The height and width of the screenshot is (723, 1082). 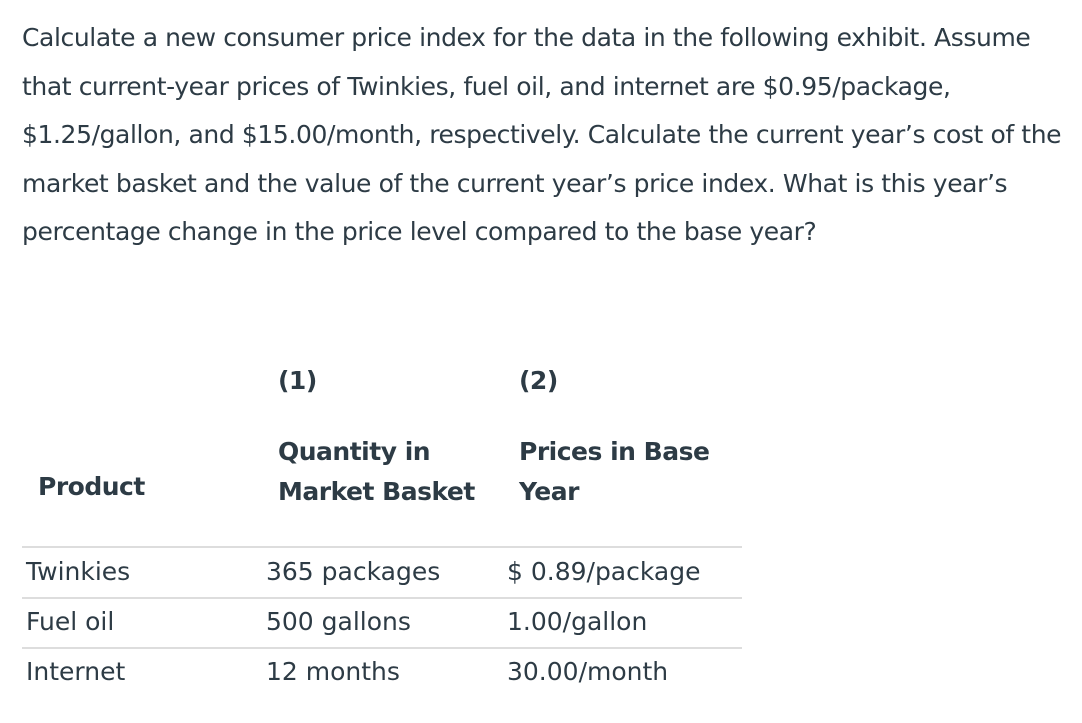 I want to click on cell: 12 months, so click(x=333, y=671).